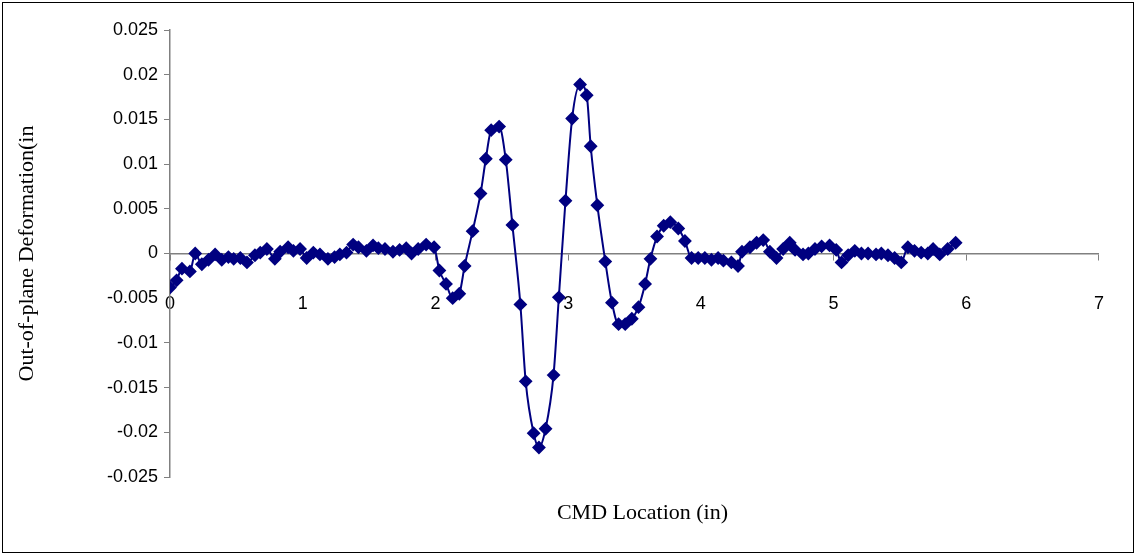 Image resolution: width=1138 pixels, height=557 pixels. What do you see at coordinates (137, 431) in the screenshot?
I see `y-tick-label: -0.02` at bounding box center [137, 431].